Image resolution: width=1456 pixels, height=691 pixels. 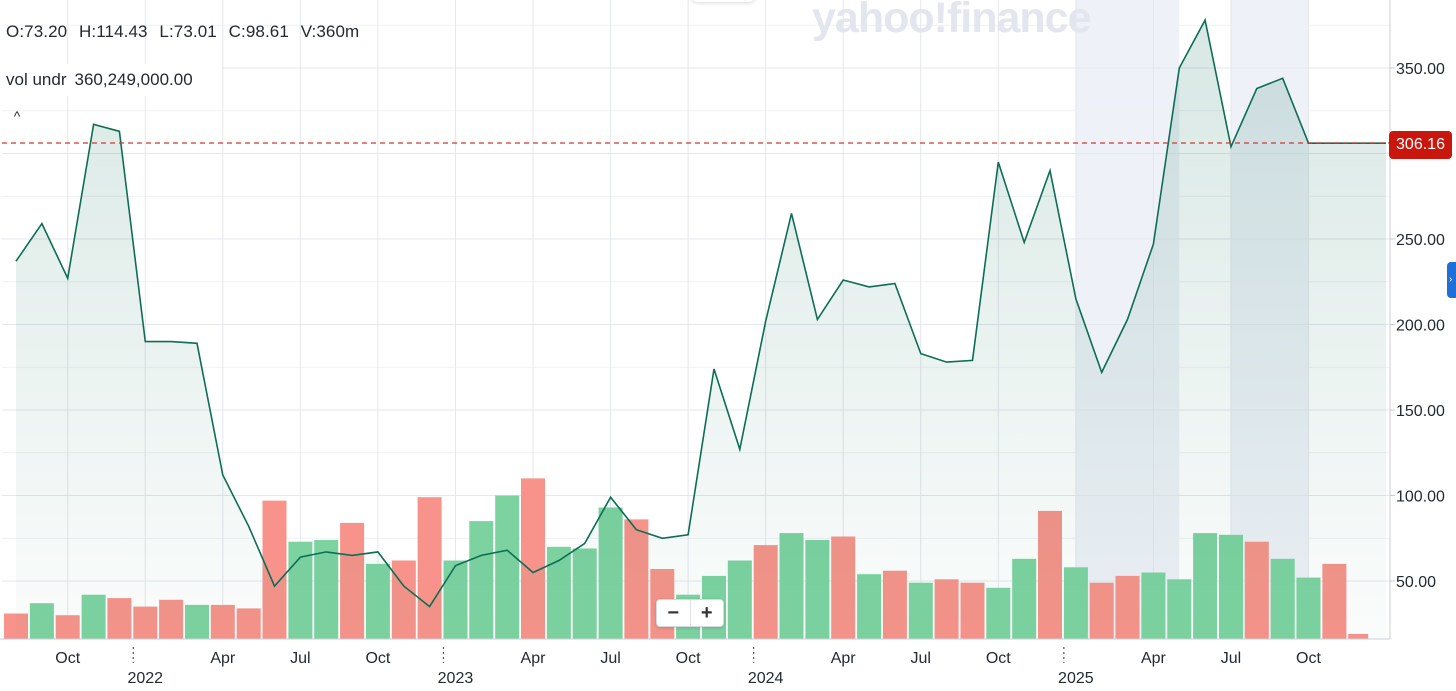 I want to click on collapse-chevron-icon: ^, so click(x=17, y=116).